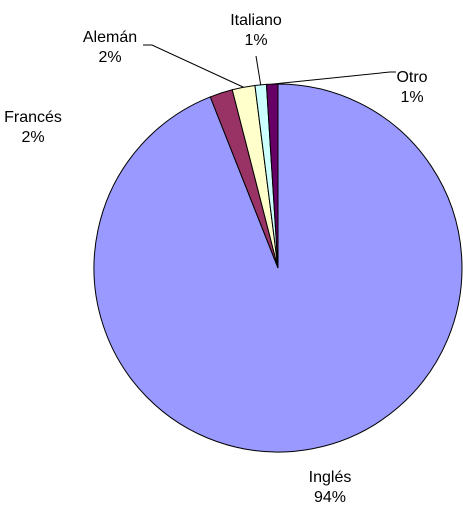 The width and height of the screenshot is (463, 506). I want to click on slice-label: Otro, so click(411, 77).